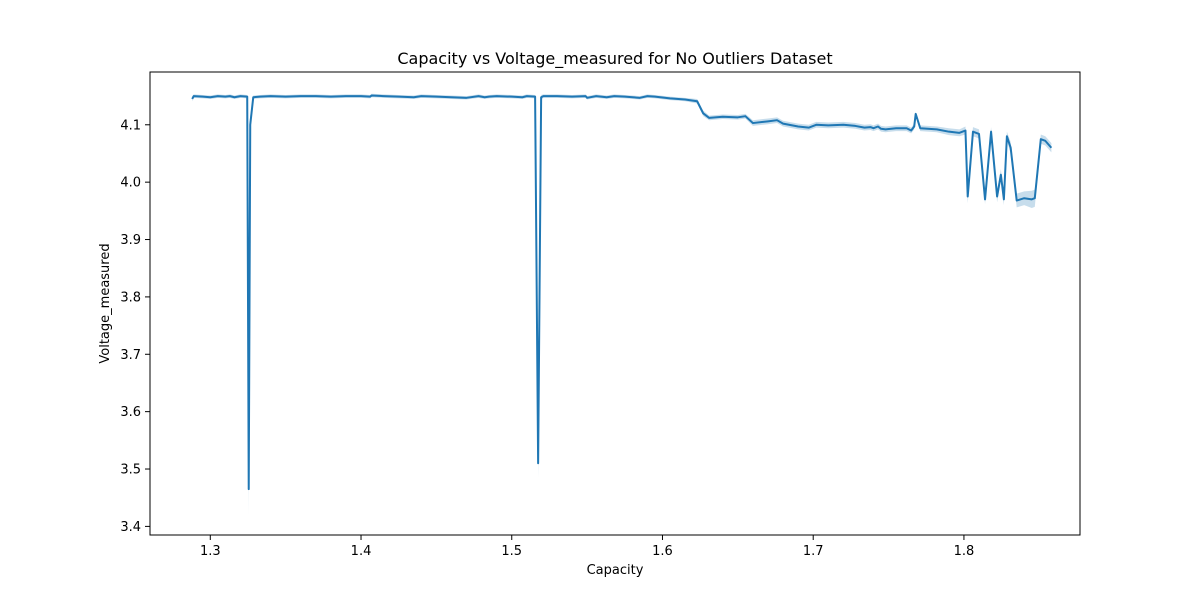 The image size is (1200, 600). What do you see at coordinates (130, 183) in the screenshot?
I see `y-tick-label: 4.0` at bounding box center [130, 183].